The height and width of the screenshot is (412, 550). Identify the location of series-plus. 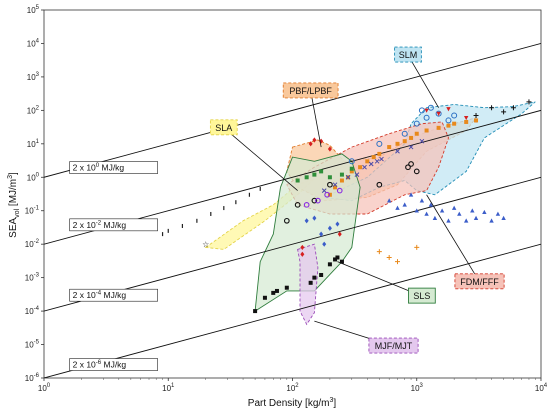
(398, 254).